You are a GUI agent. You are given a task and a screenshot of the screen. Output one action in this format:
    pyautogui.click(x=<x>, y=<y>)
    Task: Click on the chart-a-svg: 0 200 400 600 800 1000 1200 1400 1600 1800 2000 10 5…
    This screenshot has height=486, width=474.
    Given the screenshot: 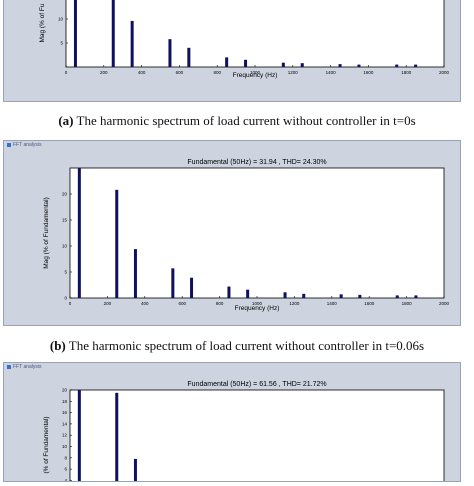 What is the action you would take?
    pyautogui.click(x=244, y=39)
    